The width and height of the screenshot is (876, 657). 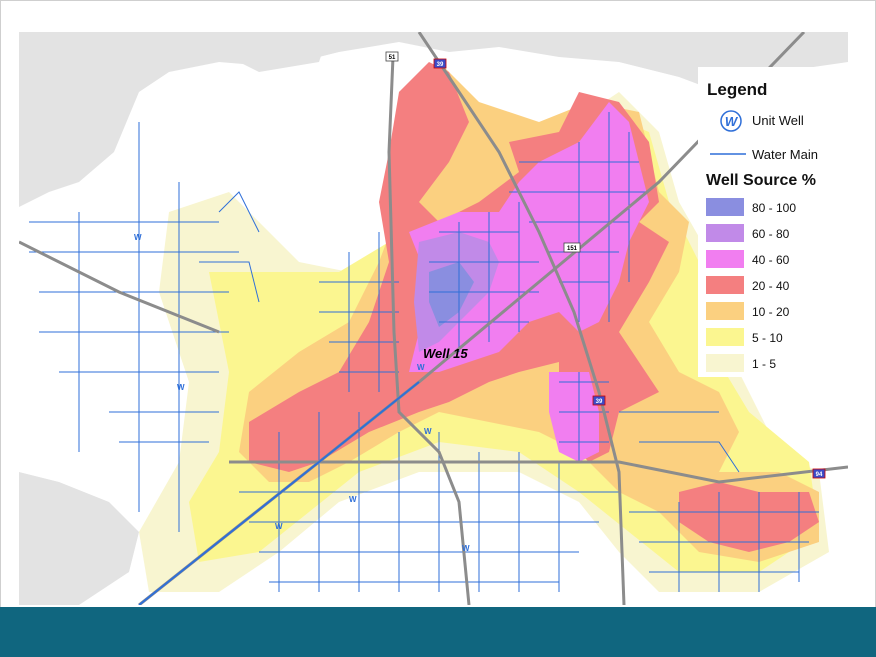 What do you see at coordinates (771, 286) in the screenshot?
I see `swatch-label: 20 - 40` at bounding box center [771, 286].